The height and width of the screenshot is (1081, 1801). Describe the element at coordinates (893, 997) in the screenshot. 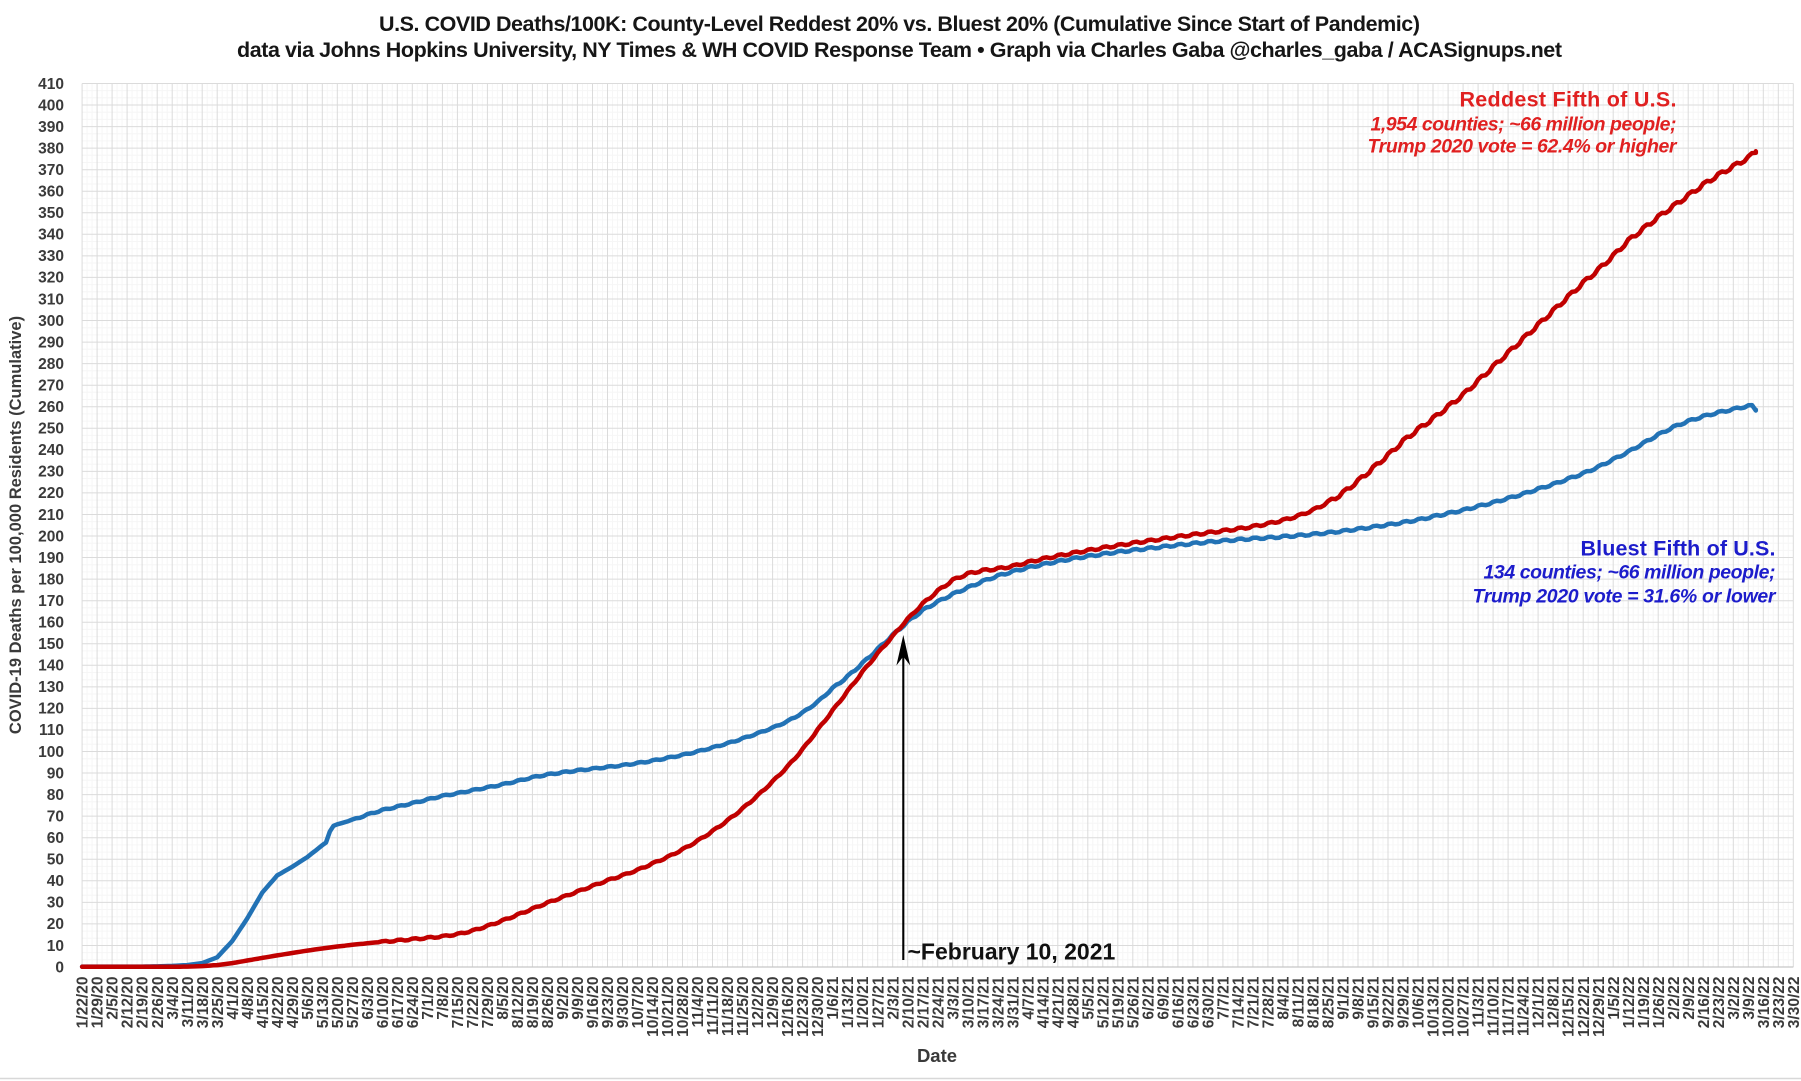

I see `svg-text: 2/3/21` at that location.